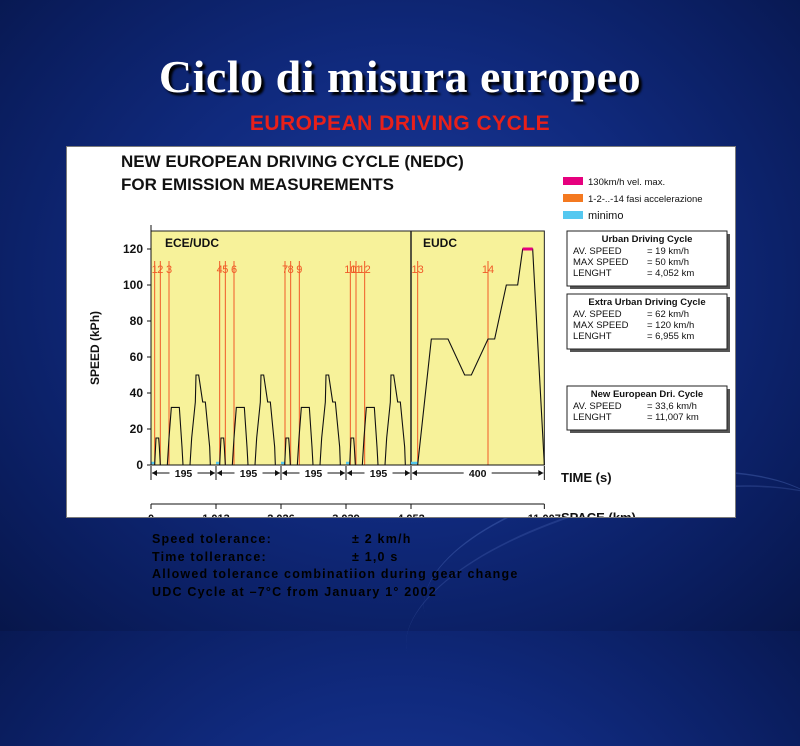  I want to click on phase-marker-label: 9, so click(299, 270).